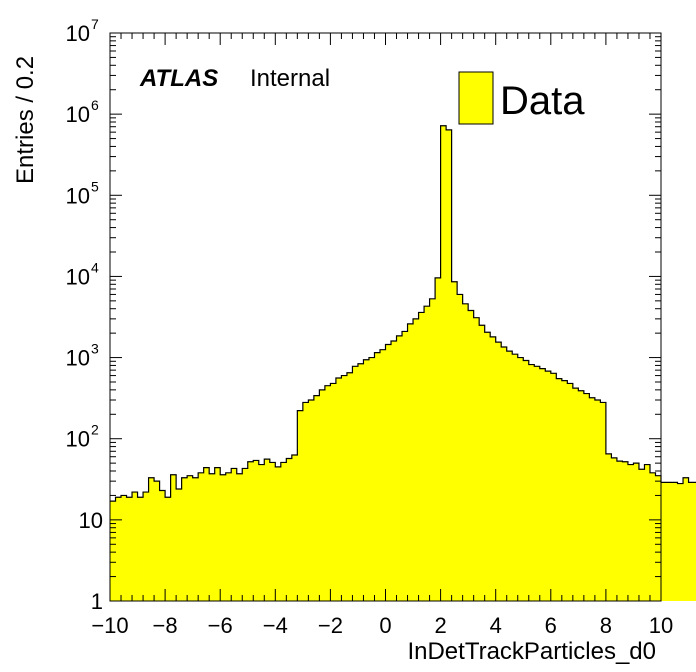 The height and width of the screenshot is (672, 696). I want to click on x-tick-label: 4, so click(496, 625).